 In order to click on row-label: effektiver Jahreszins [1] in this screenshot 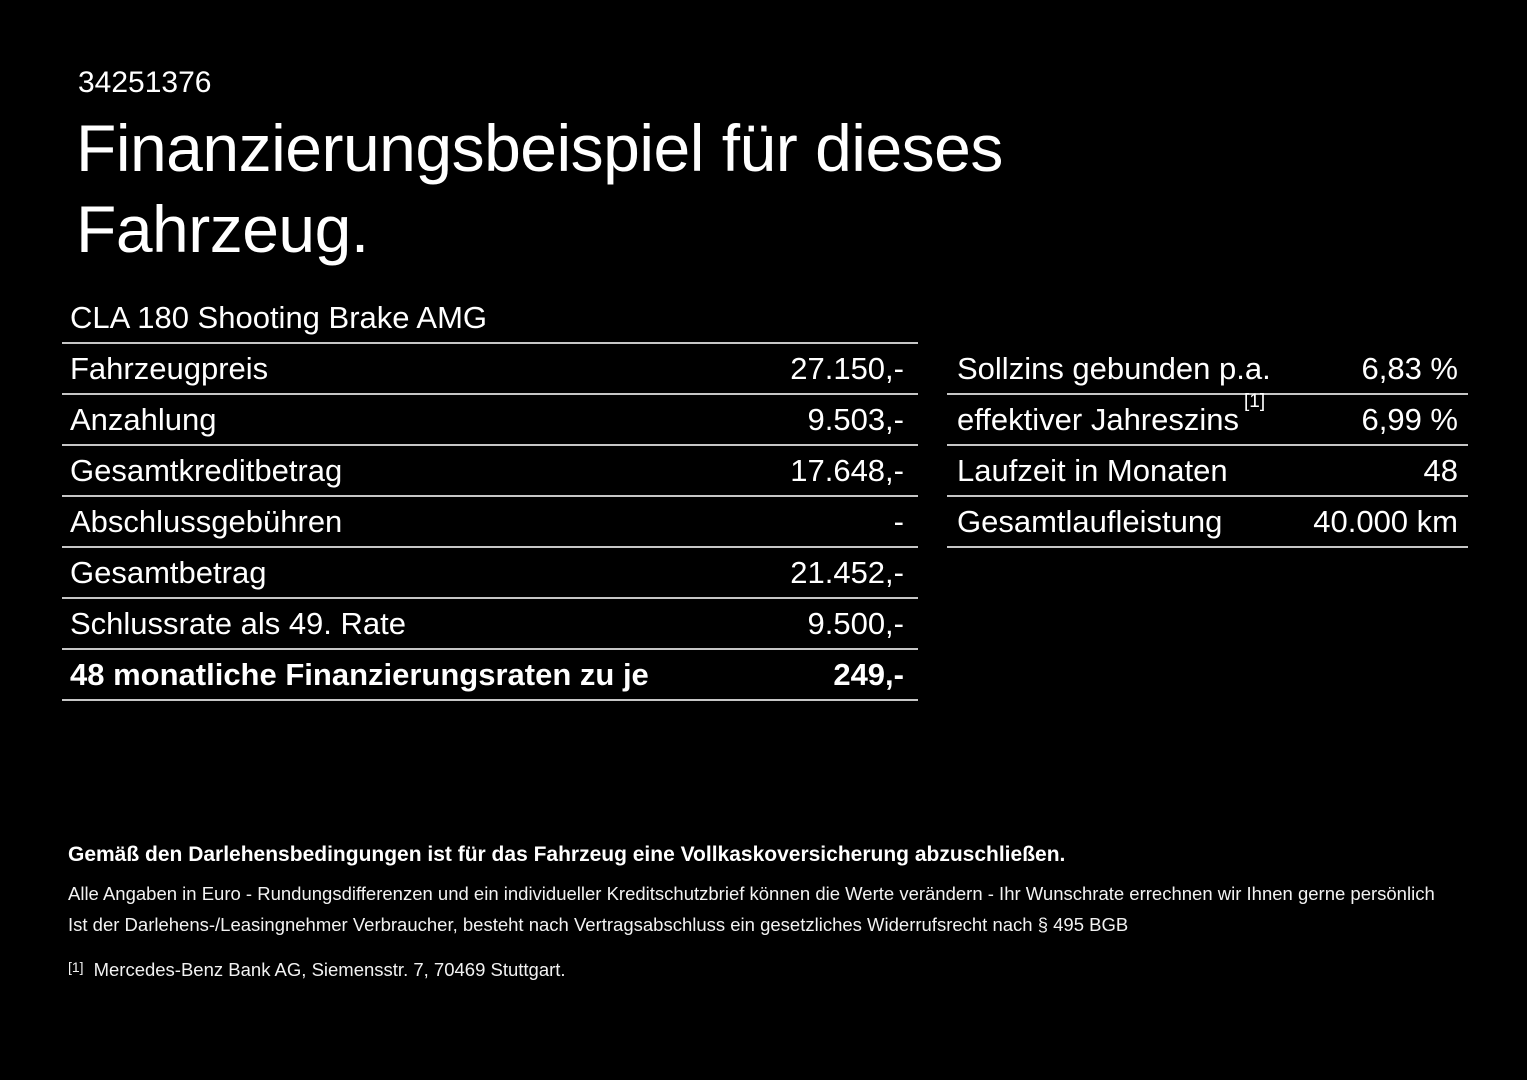, I will do `click(1111, 414)`.